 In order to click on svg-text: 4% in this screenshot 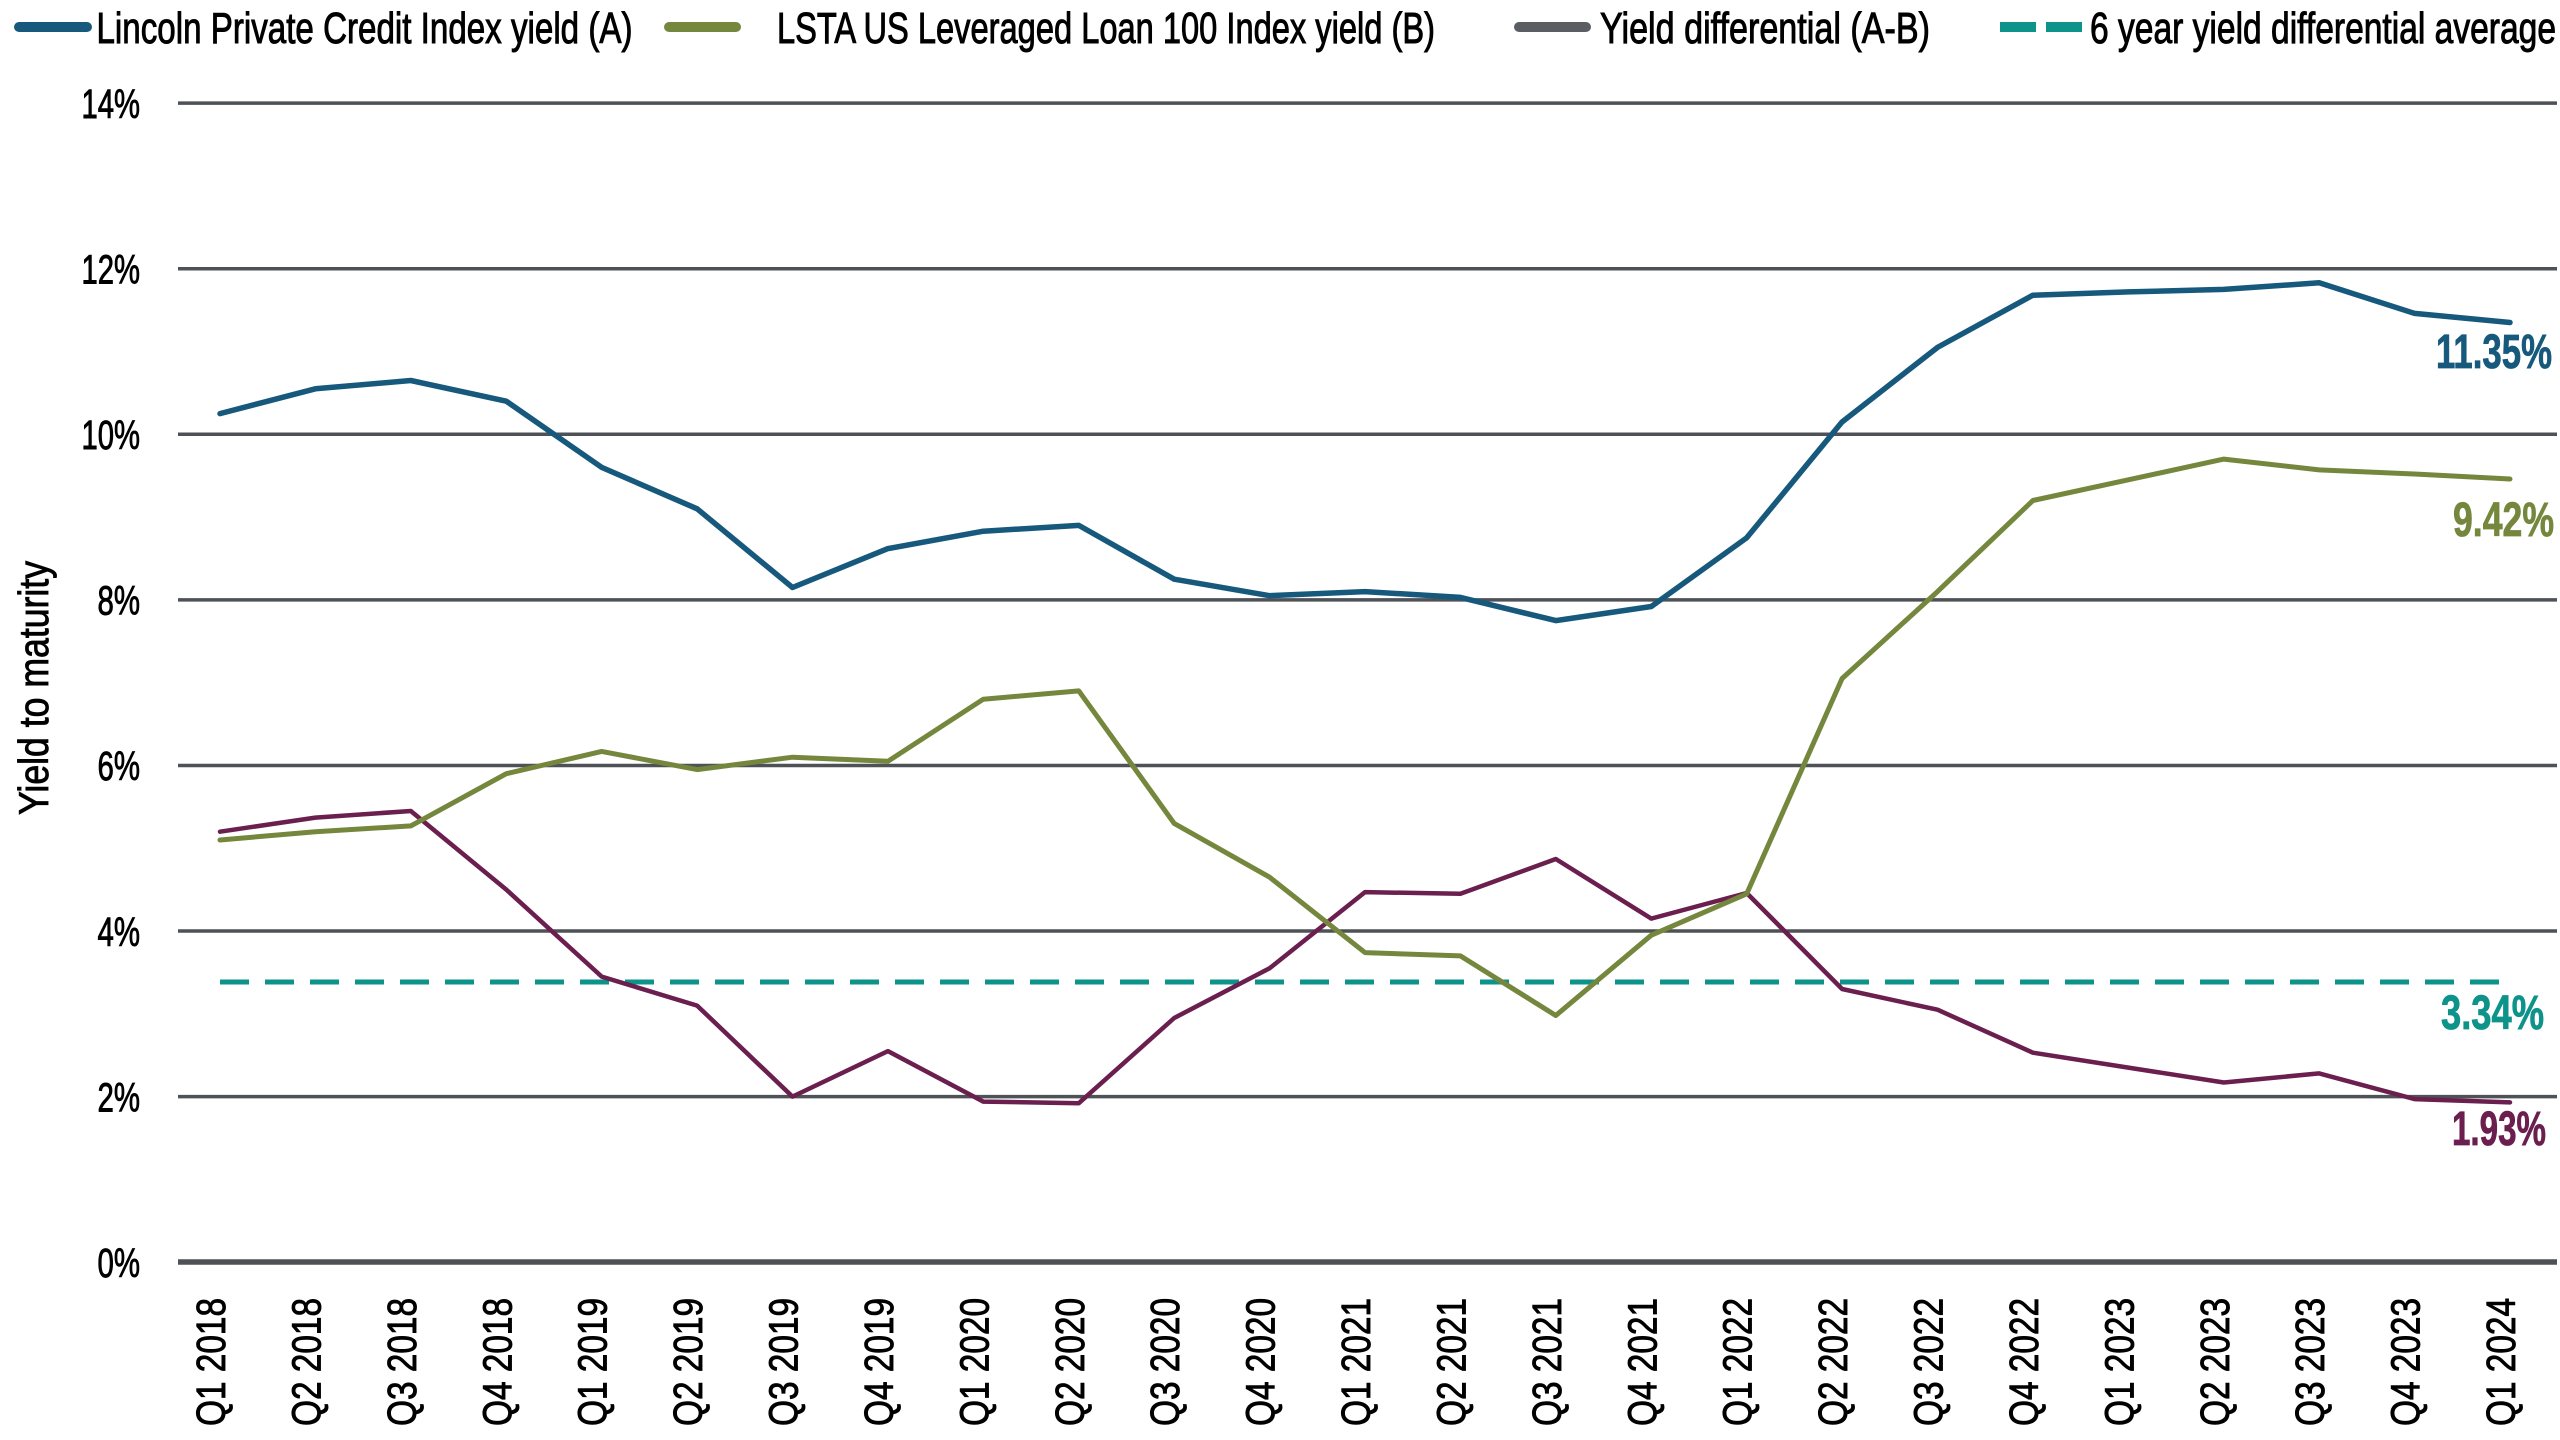, I will do `click(119, 932)`.